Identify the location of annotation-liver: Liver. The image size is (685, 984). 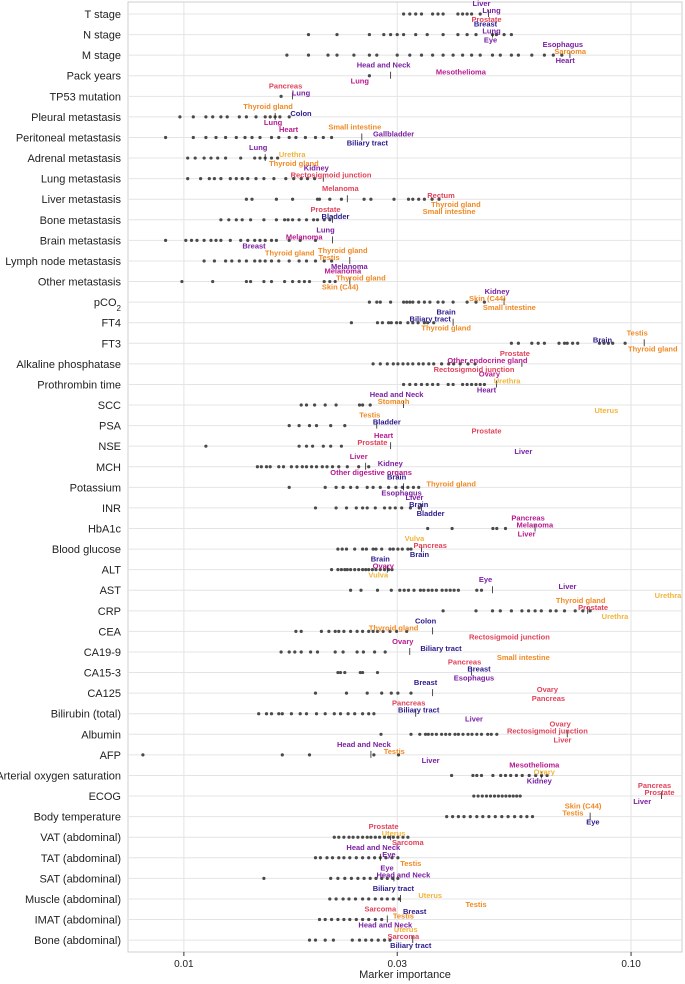
(359, 456).